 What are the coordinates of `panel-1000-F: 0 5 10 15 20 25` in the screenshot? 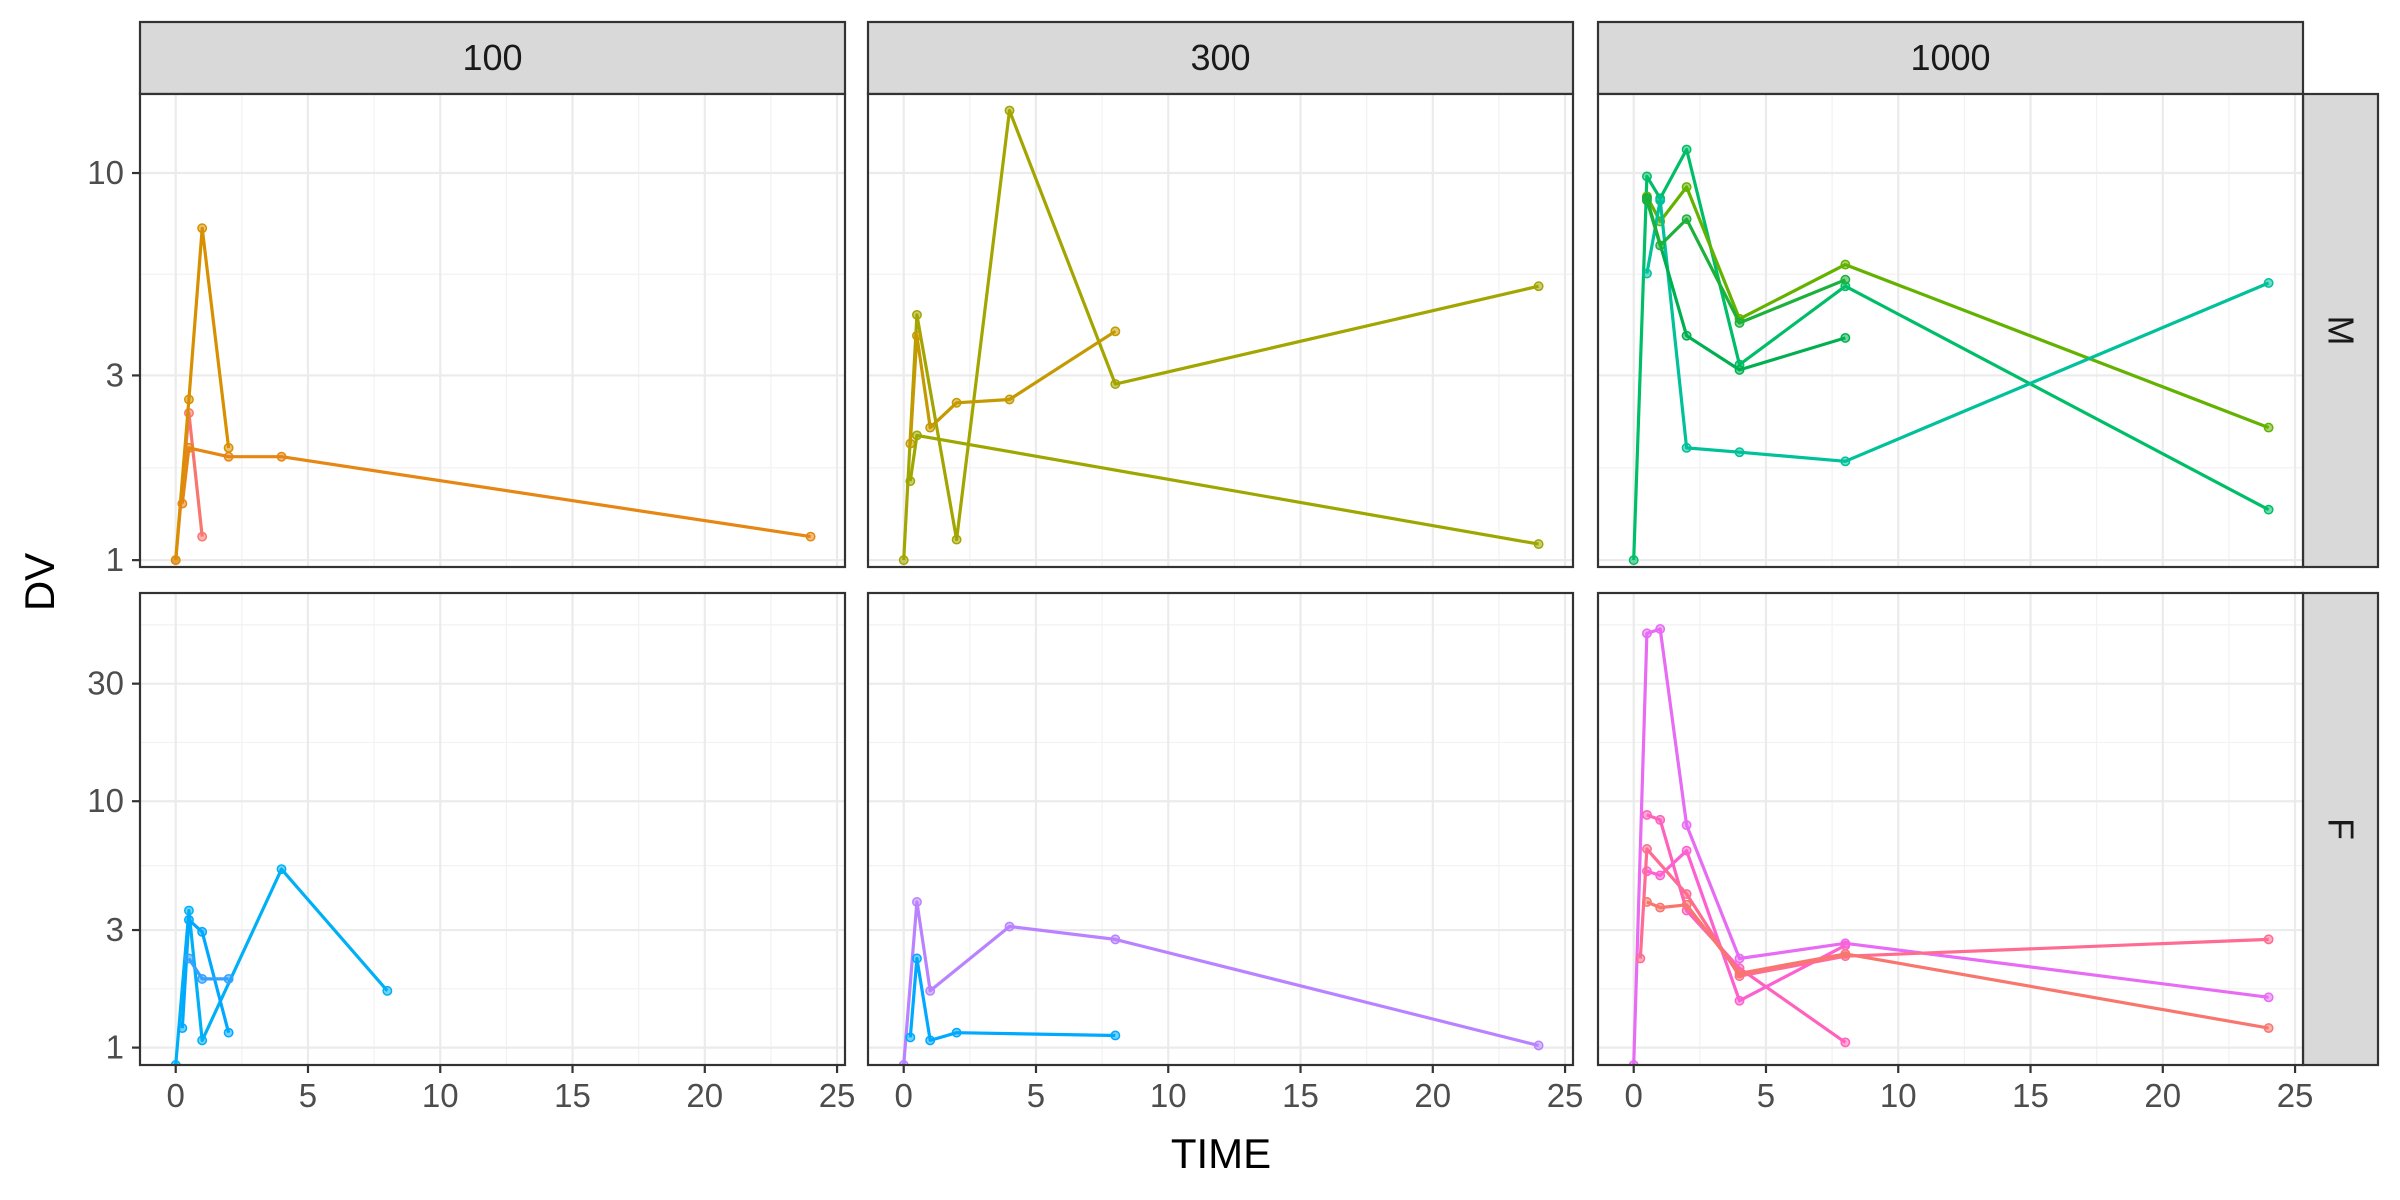 It's located at (1955, 852).